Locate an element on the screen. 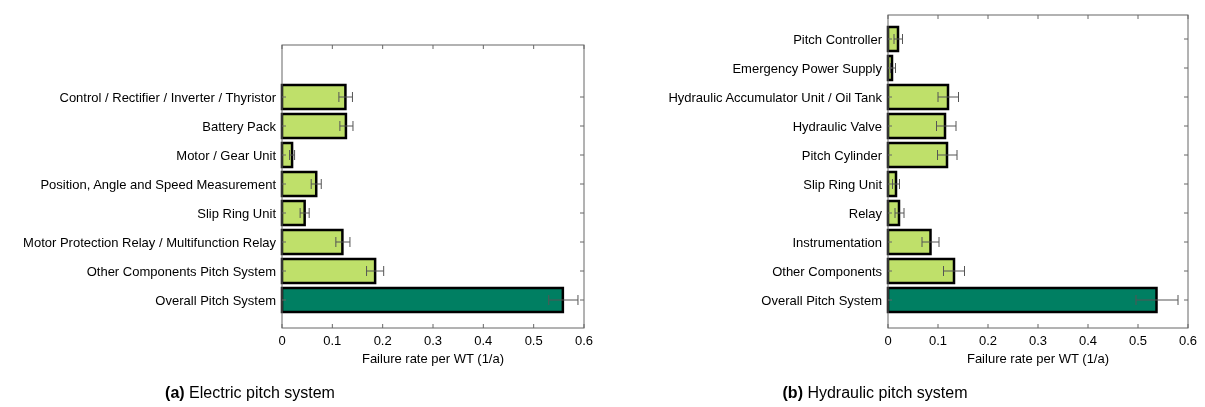  text: (b) Hydraulic pitch system is located at coordinates (875, 392).